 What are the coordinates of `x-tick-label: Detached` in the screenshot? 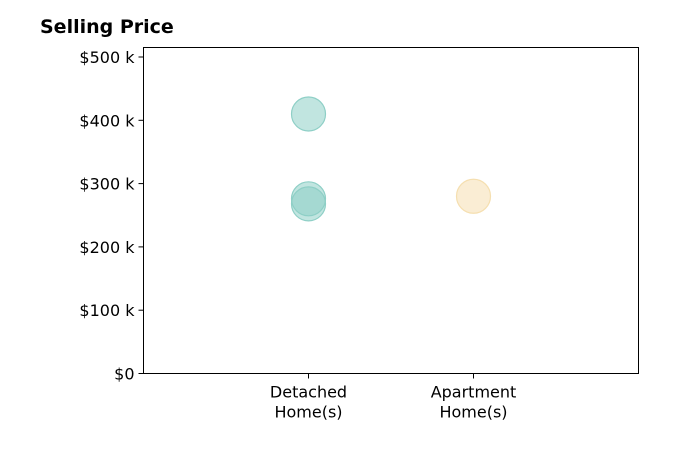 It's located at (308, 392).